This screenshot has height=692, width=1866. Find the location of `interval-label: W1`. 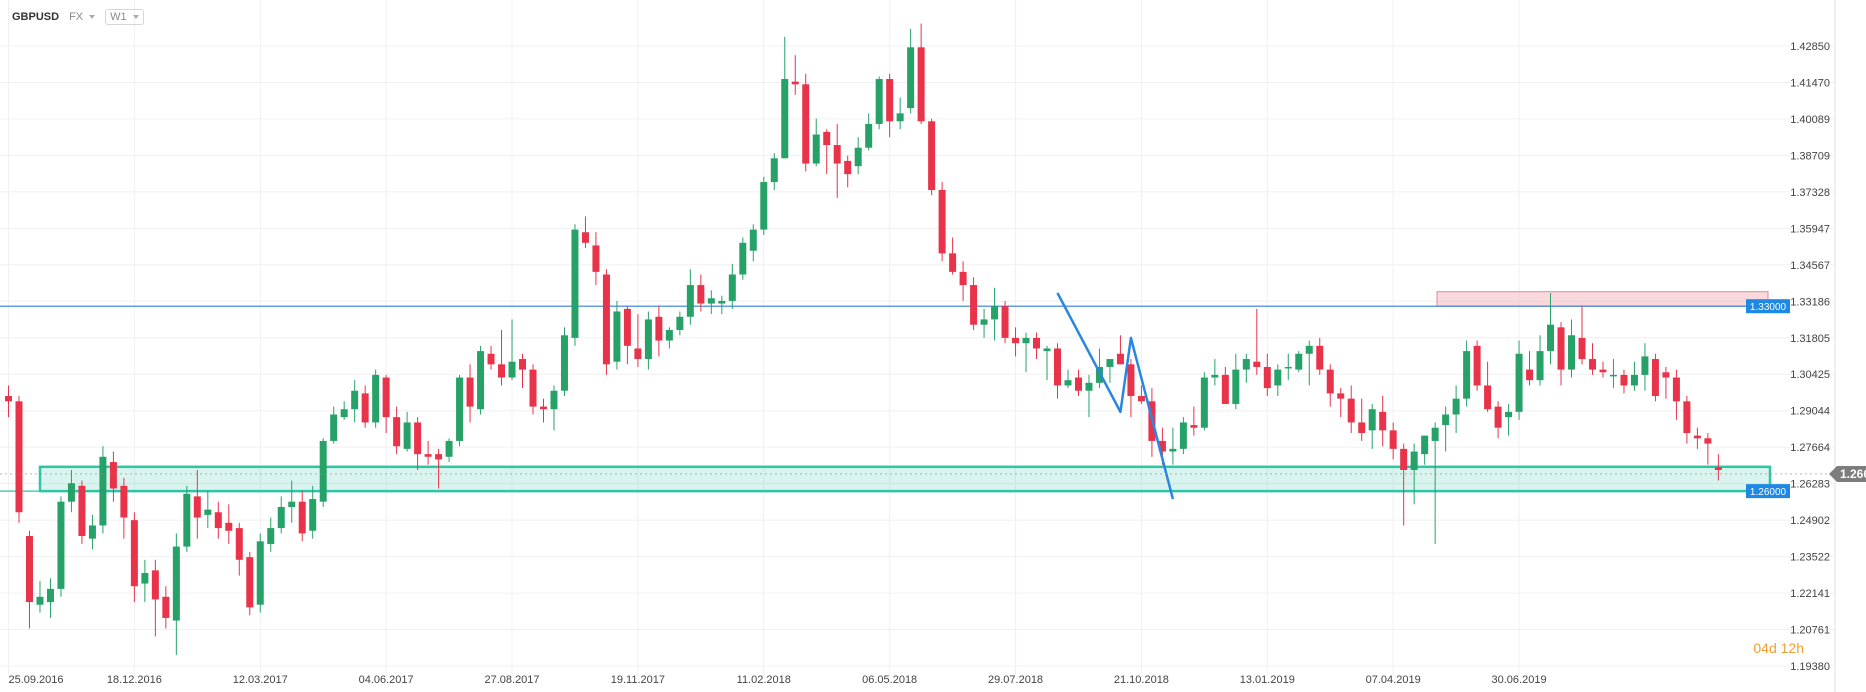

interval-label: W1 is located at coordinates (118, 17).